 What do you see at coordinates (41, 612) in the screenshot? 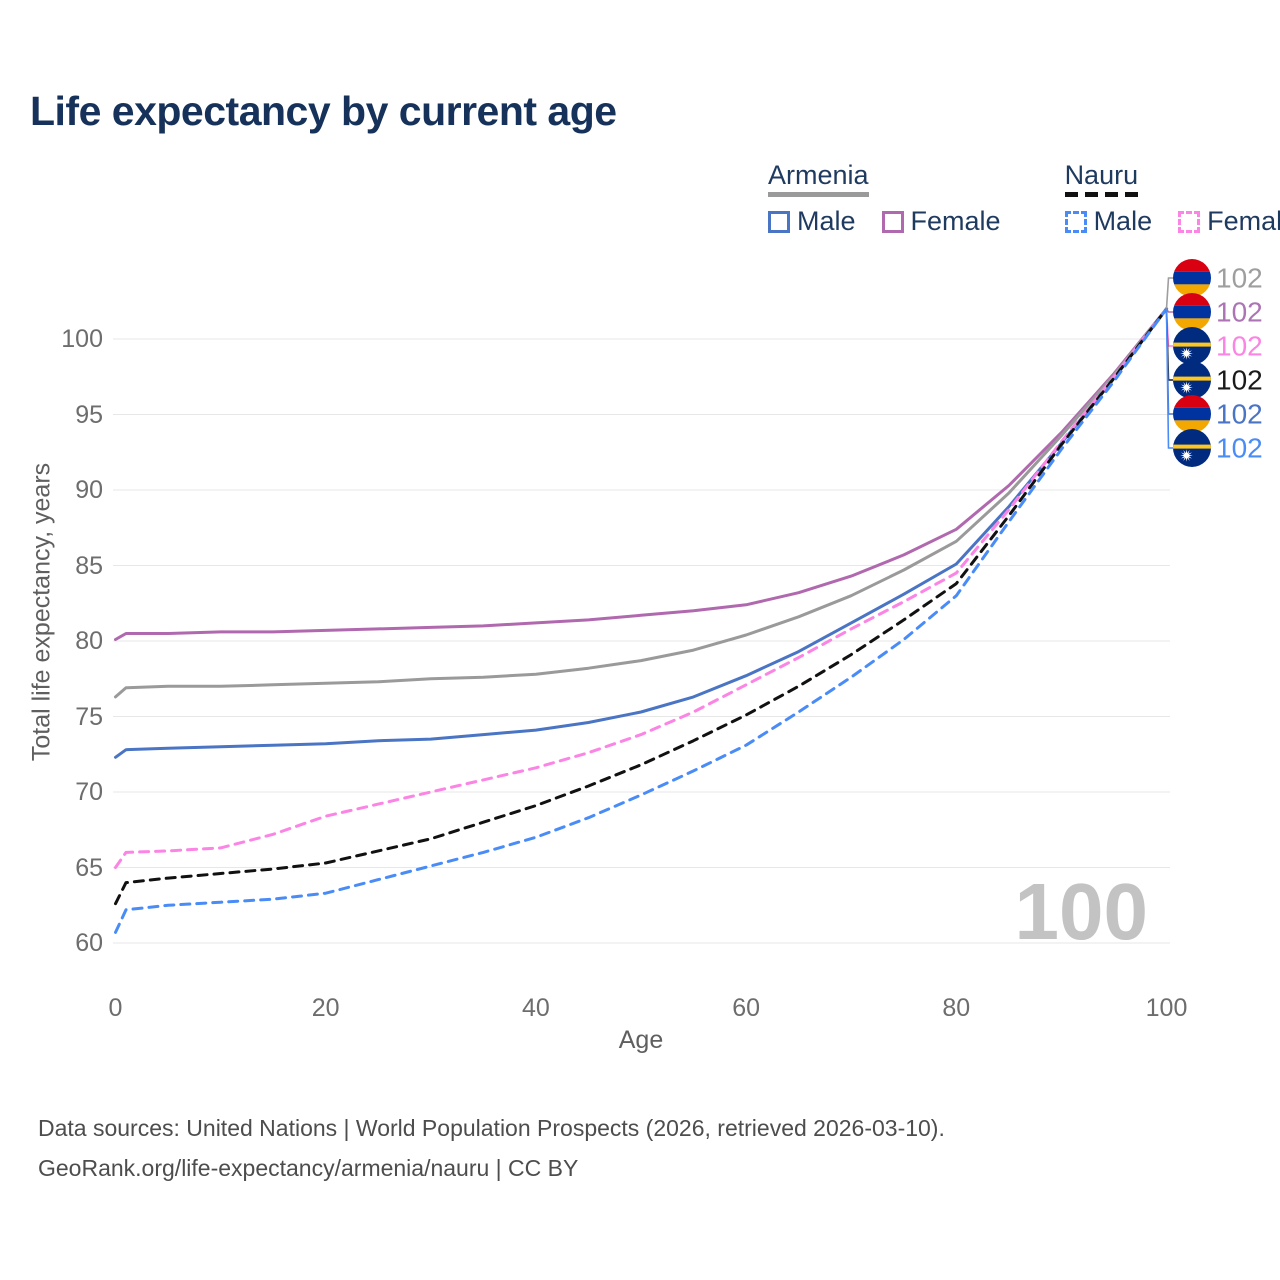
I see `y-axis-title: Total life expectancy, years` at bounding box center [41, 612].